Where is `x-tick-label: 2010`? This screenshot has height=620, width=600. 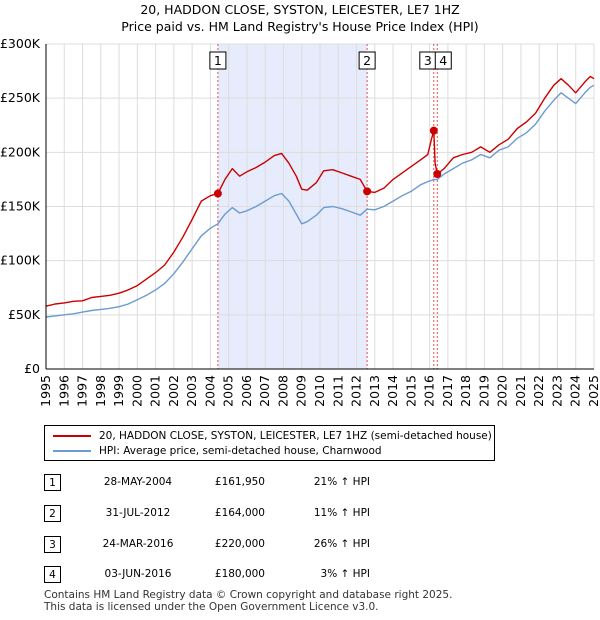 x-tick-label: 2010 is located at coordinates (319, 391).